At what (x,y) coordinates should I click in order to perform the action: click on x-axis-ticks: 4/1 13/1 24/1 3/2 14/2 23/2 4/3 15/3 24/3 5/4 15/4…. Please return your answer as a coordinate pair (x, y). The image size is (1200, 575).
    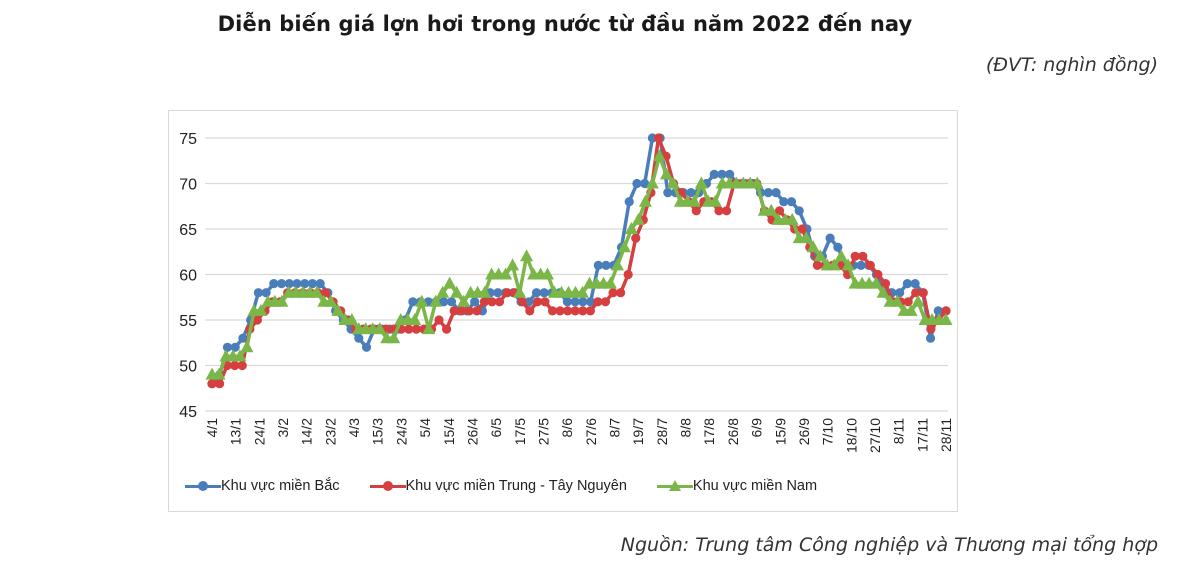
    Looking at the image, I should click on (579, 435).